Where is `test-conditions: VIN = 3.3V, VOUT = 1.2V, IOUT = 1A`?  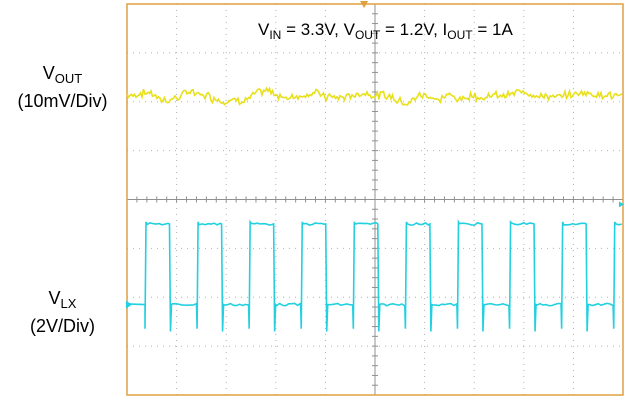 test-conditions: VIN = 3.3V, VOUT = 1.2V, IOUT = 1A is located at coordinates (385, 31).